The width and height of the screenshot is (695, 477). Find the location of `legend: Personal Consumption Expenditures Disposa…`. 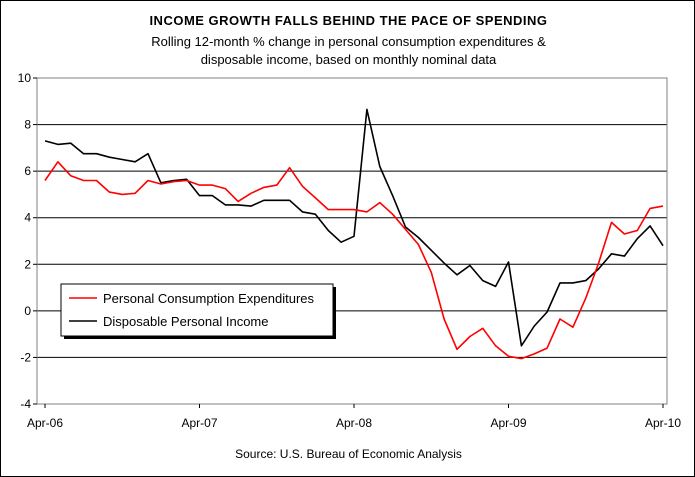

legend: Personal Consumption Expenditures Disposa… is located at coordinates (198, 311).